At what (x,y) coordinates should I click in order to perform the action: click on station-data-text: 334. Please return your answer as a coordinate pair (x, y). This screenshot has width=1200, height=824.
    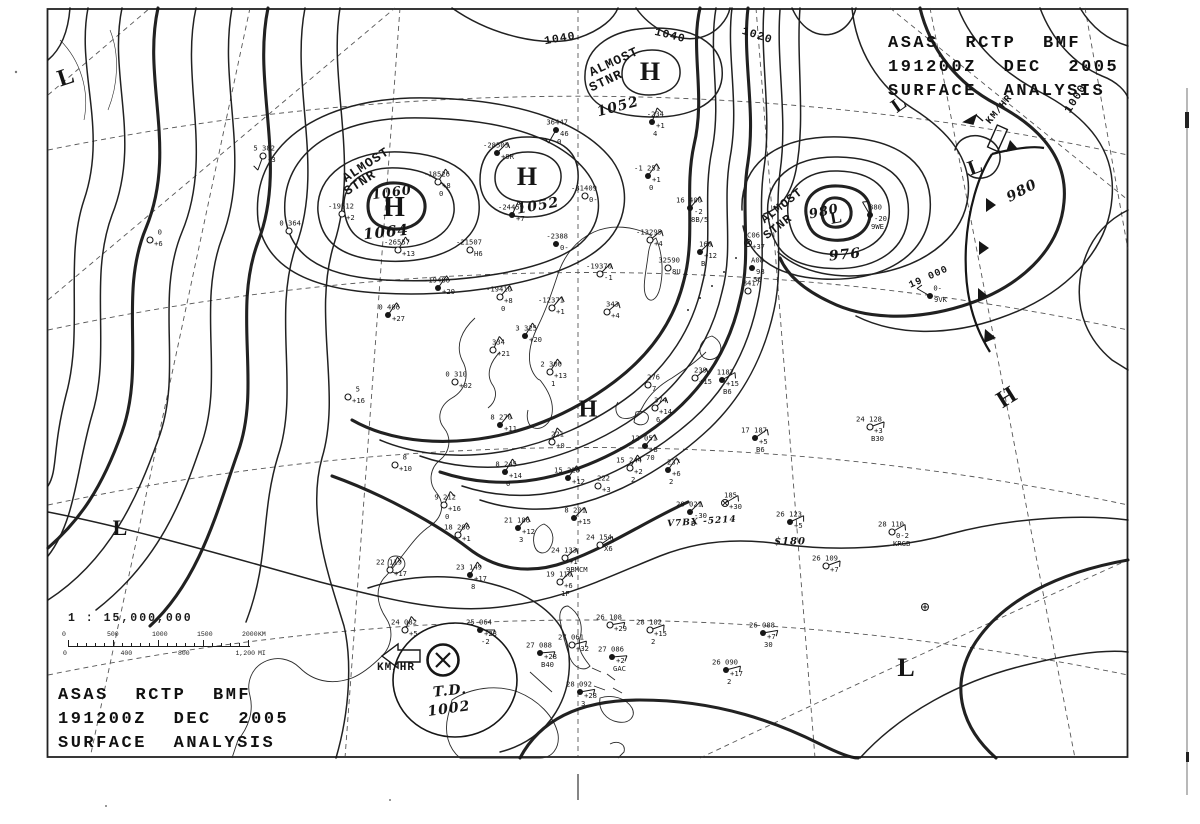
    Looking at the image, I should click on (498, 342).